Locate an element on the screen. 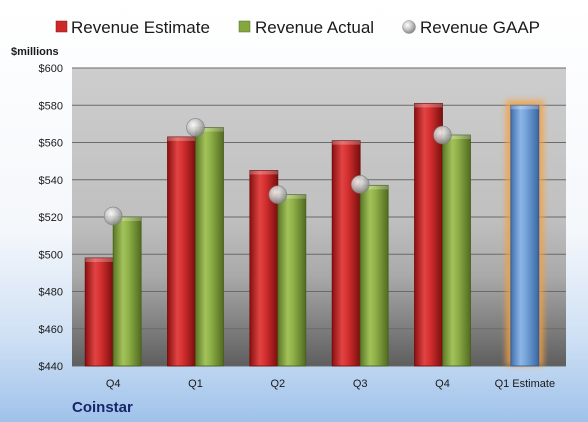  bar-q1-estimate-top-sheen is located at coordinates (524, 107).